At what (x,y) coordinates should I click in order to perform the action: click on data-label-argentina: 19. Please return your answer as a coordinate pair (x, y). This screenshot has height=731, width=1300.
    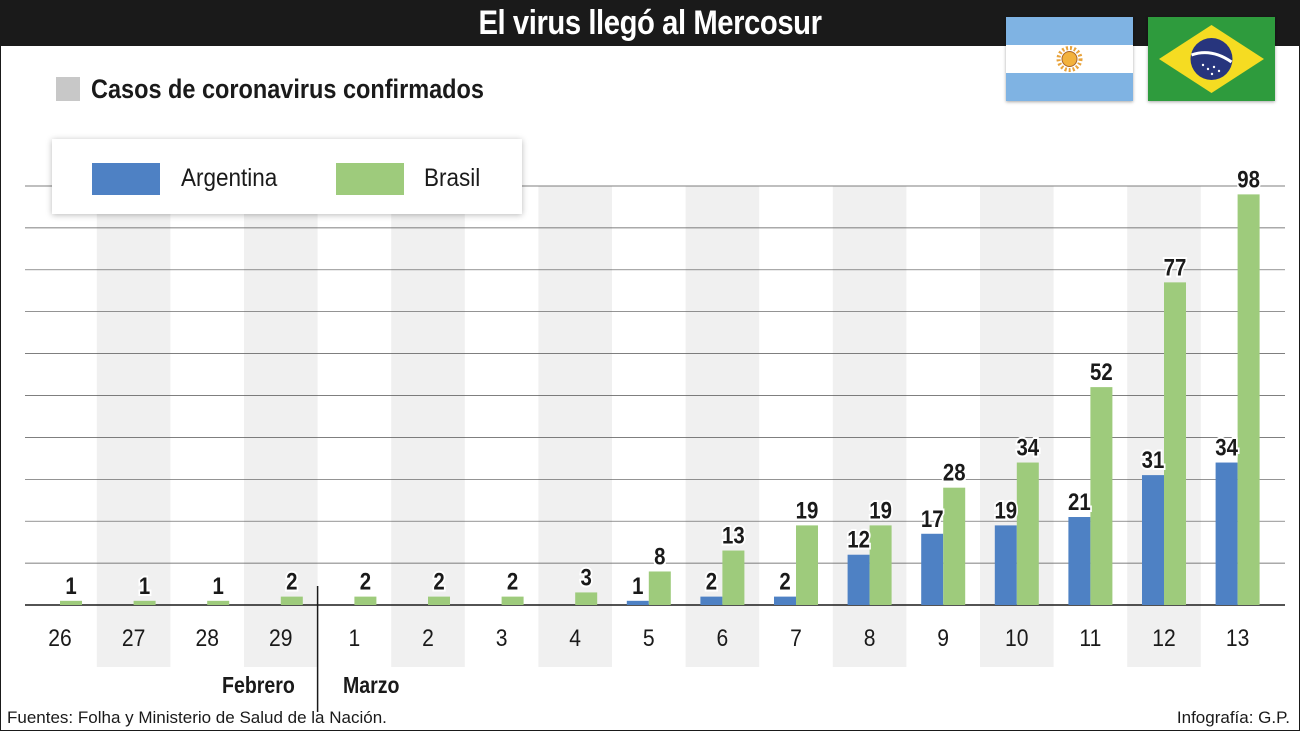
    Looking at the image, I should click on (1005, 510).